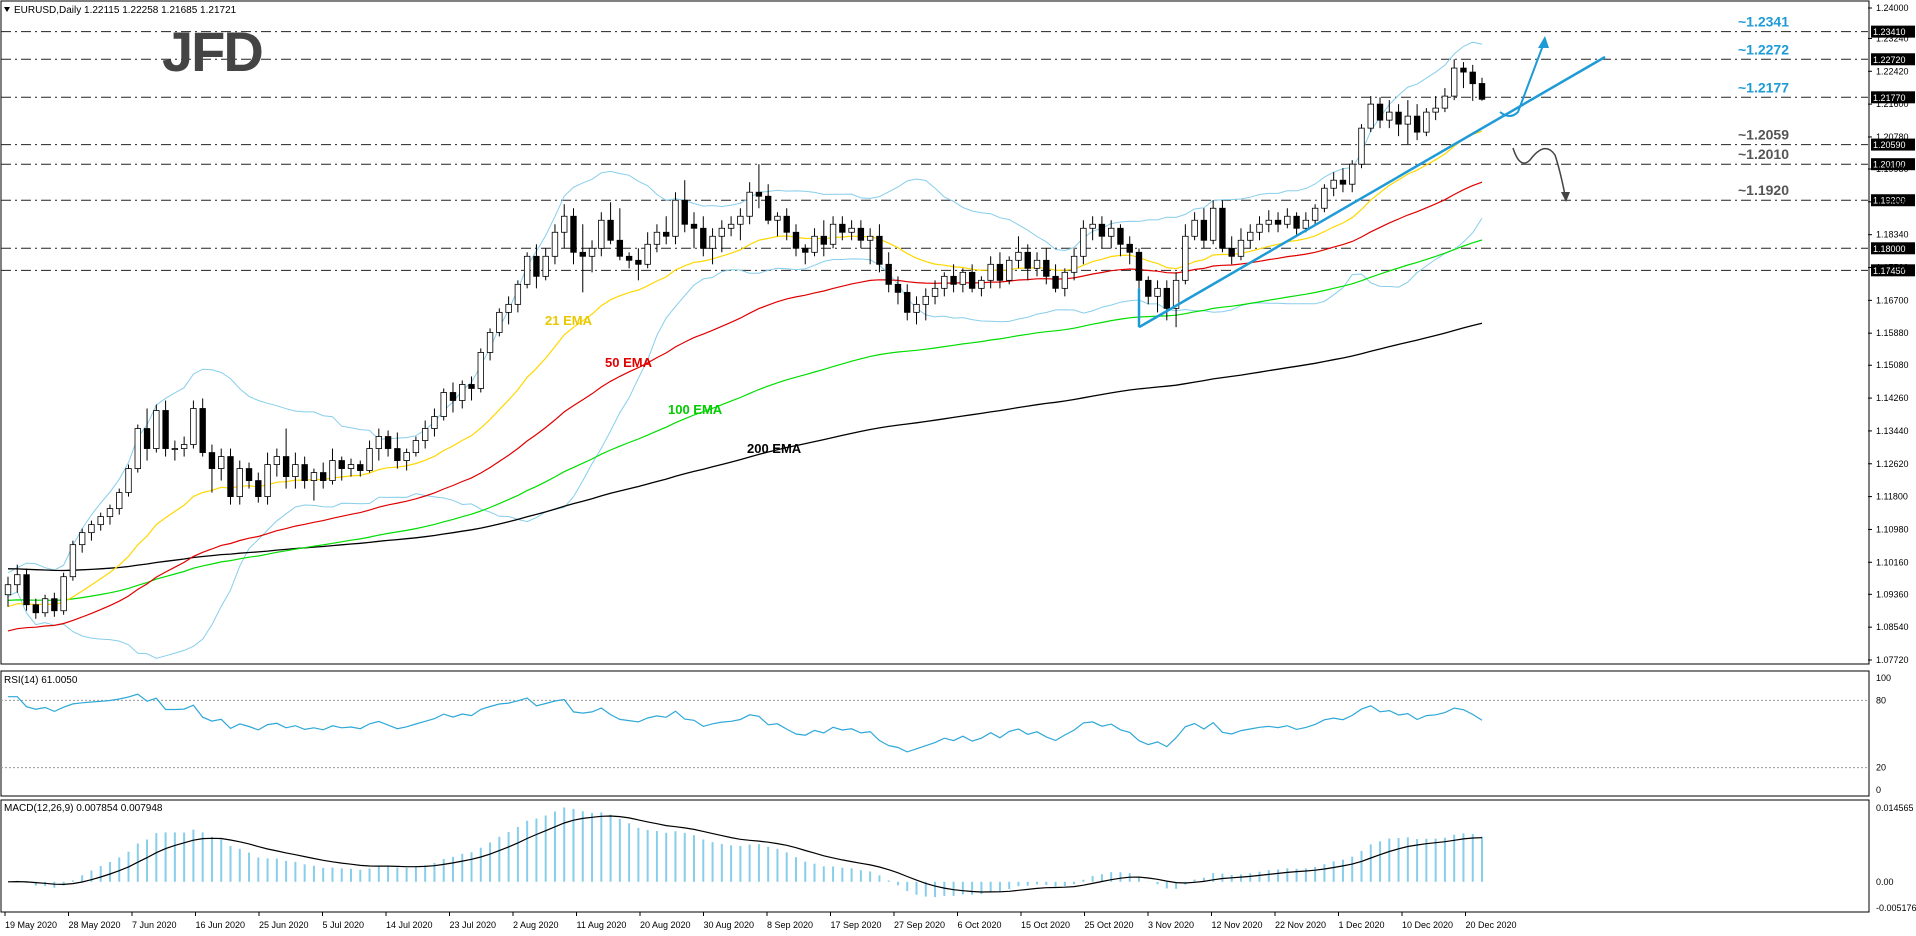  Describe the element at coordinates (1892, 497) in the screenshot. I see `price-axis-label: 1.11800` at that location.